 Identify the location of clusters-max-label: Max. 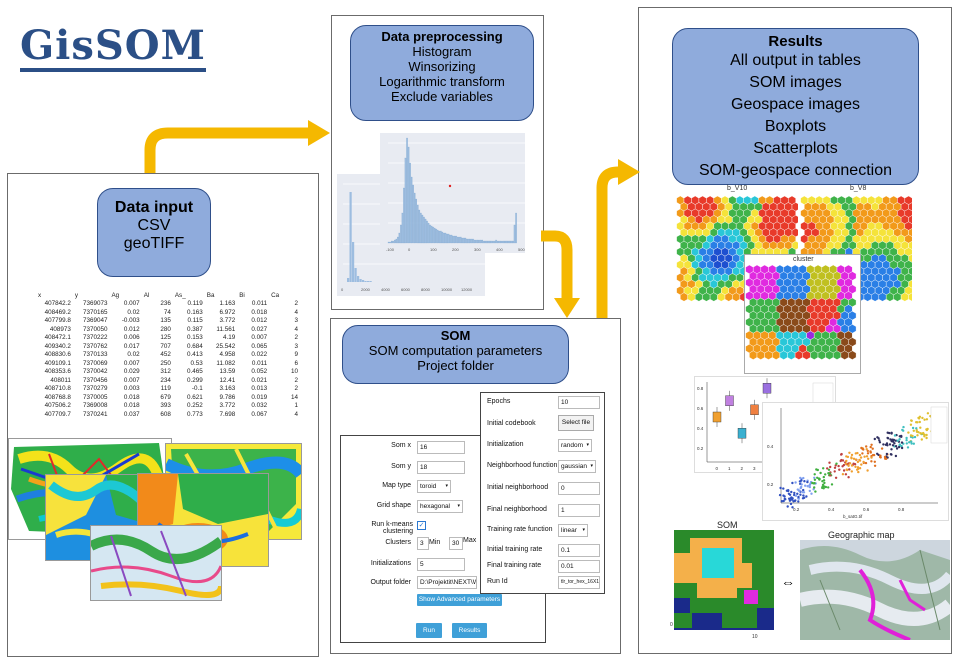
(470, 540).